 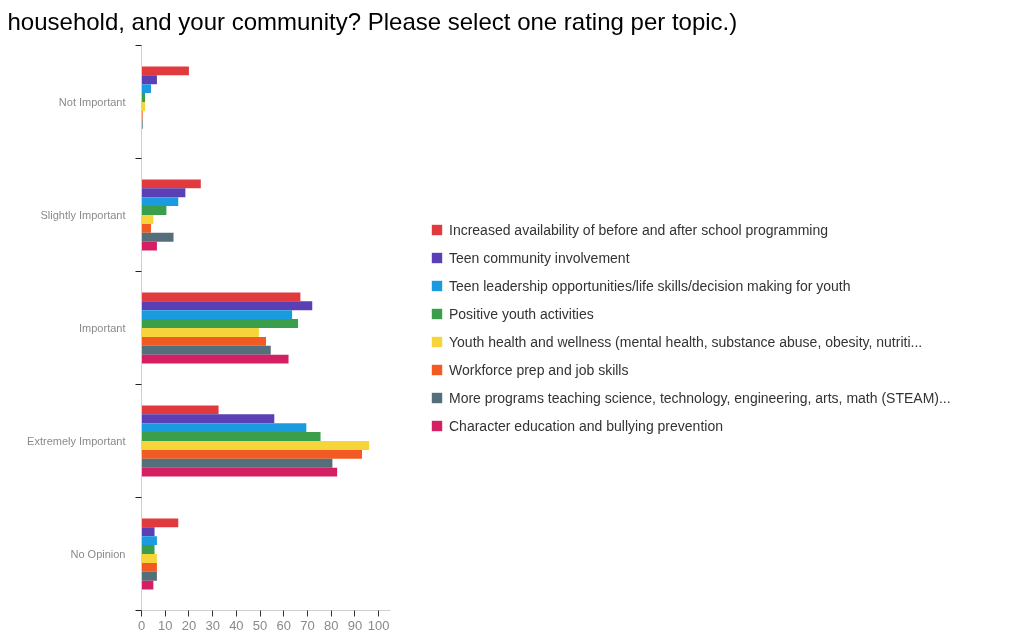 What do you see at coordinates (98, 554) in the screenshot?
I see `y-tick-label: No Opinion` at bounding box center [98, 554].